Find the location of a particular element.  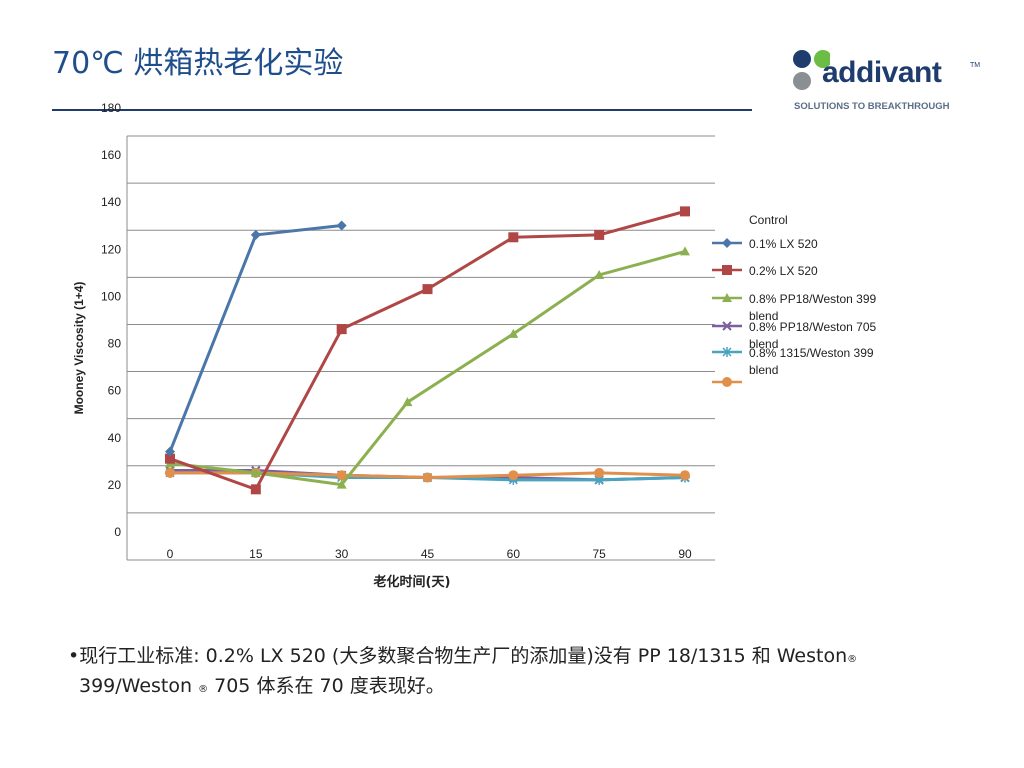

x-axis-title: 老化时间(天) is located at coordinates (412, 582).